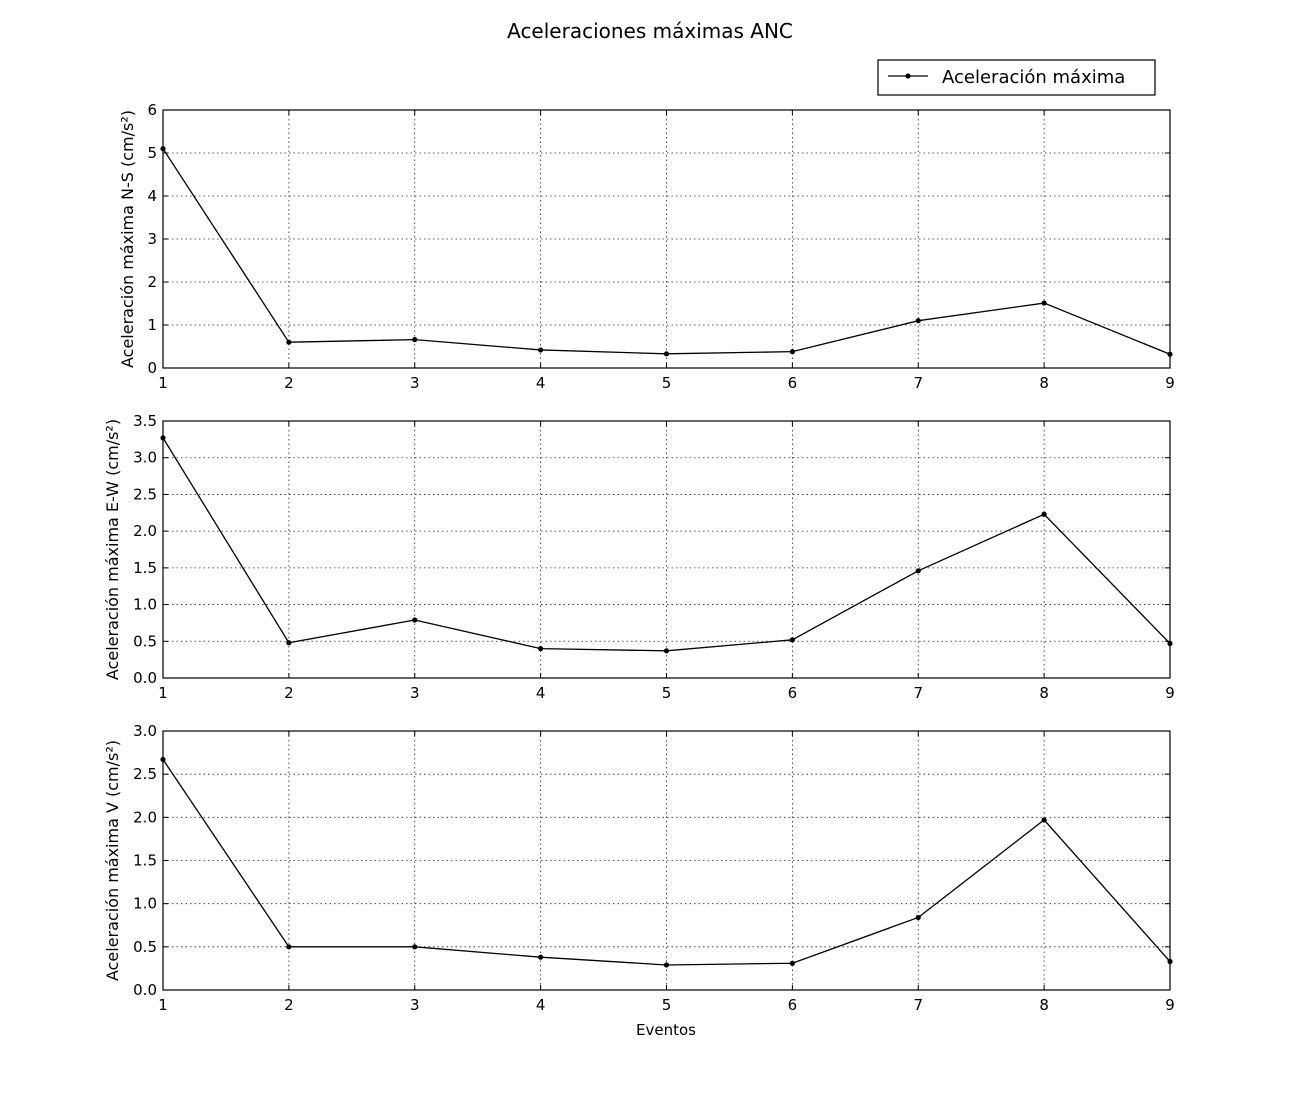  What do you see at coordinates (112, 549) in the screenshot?
I see `y-axis-label: Aceleración máxima E-W (cm/s²)` at bounding box center [112, 549].